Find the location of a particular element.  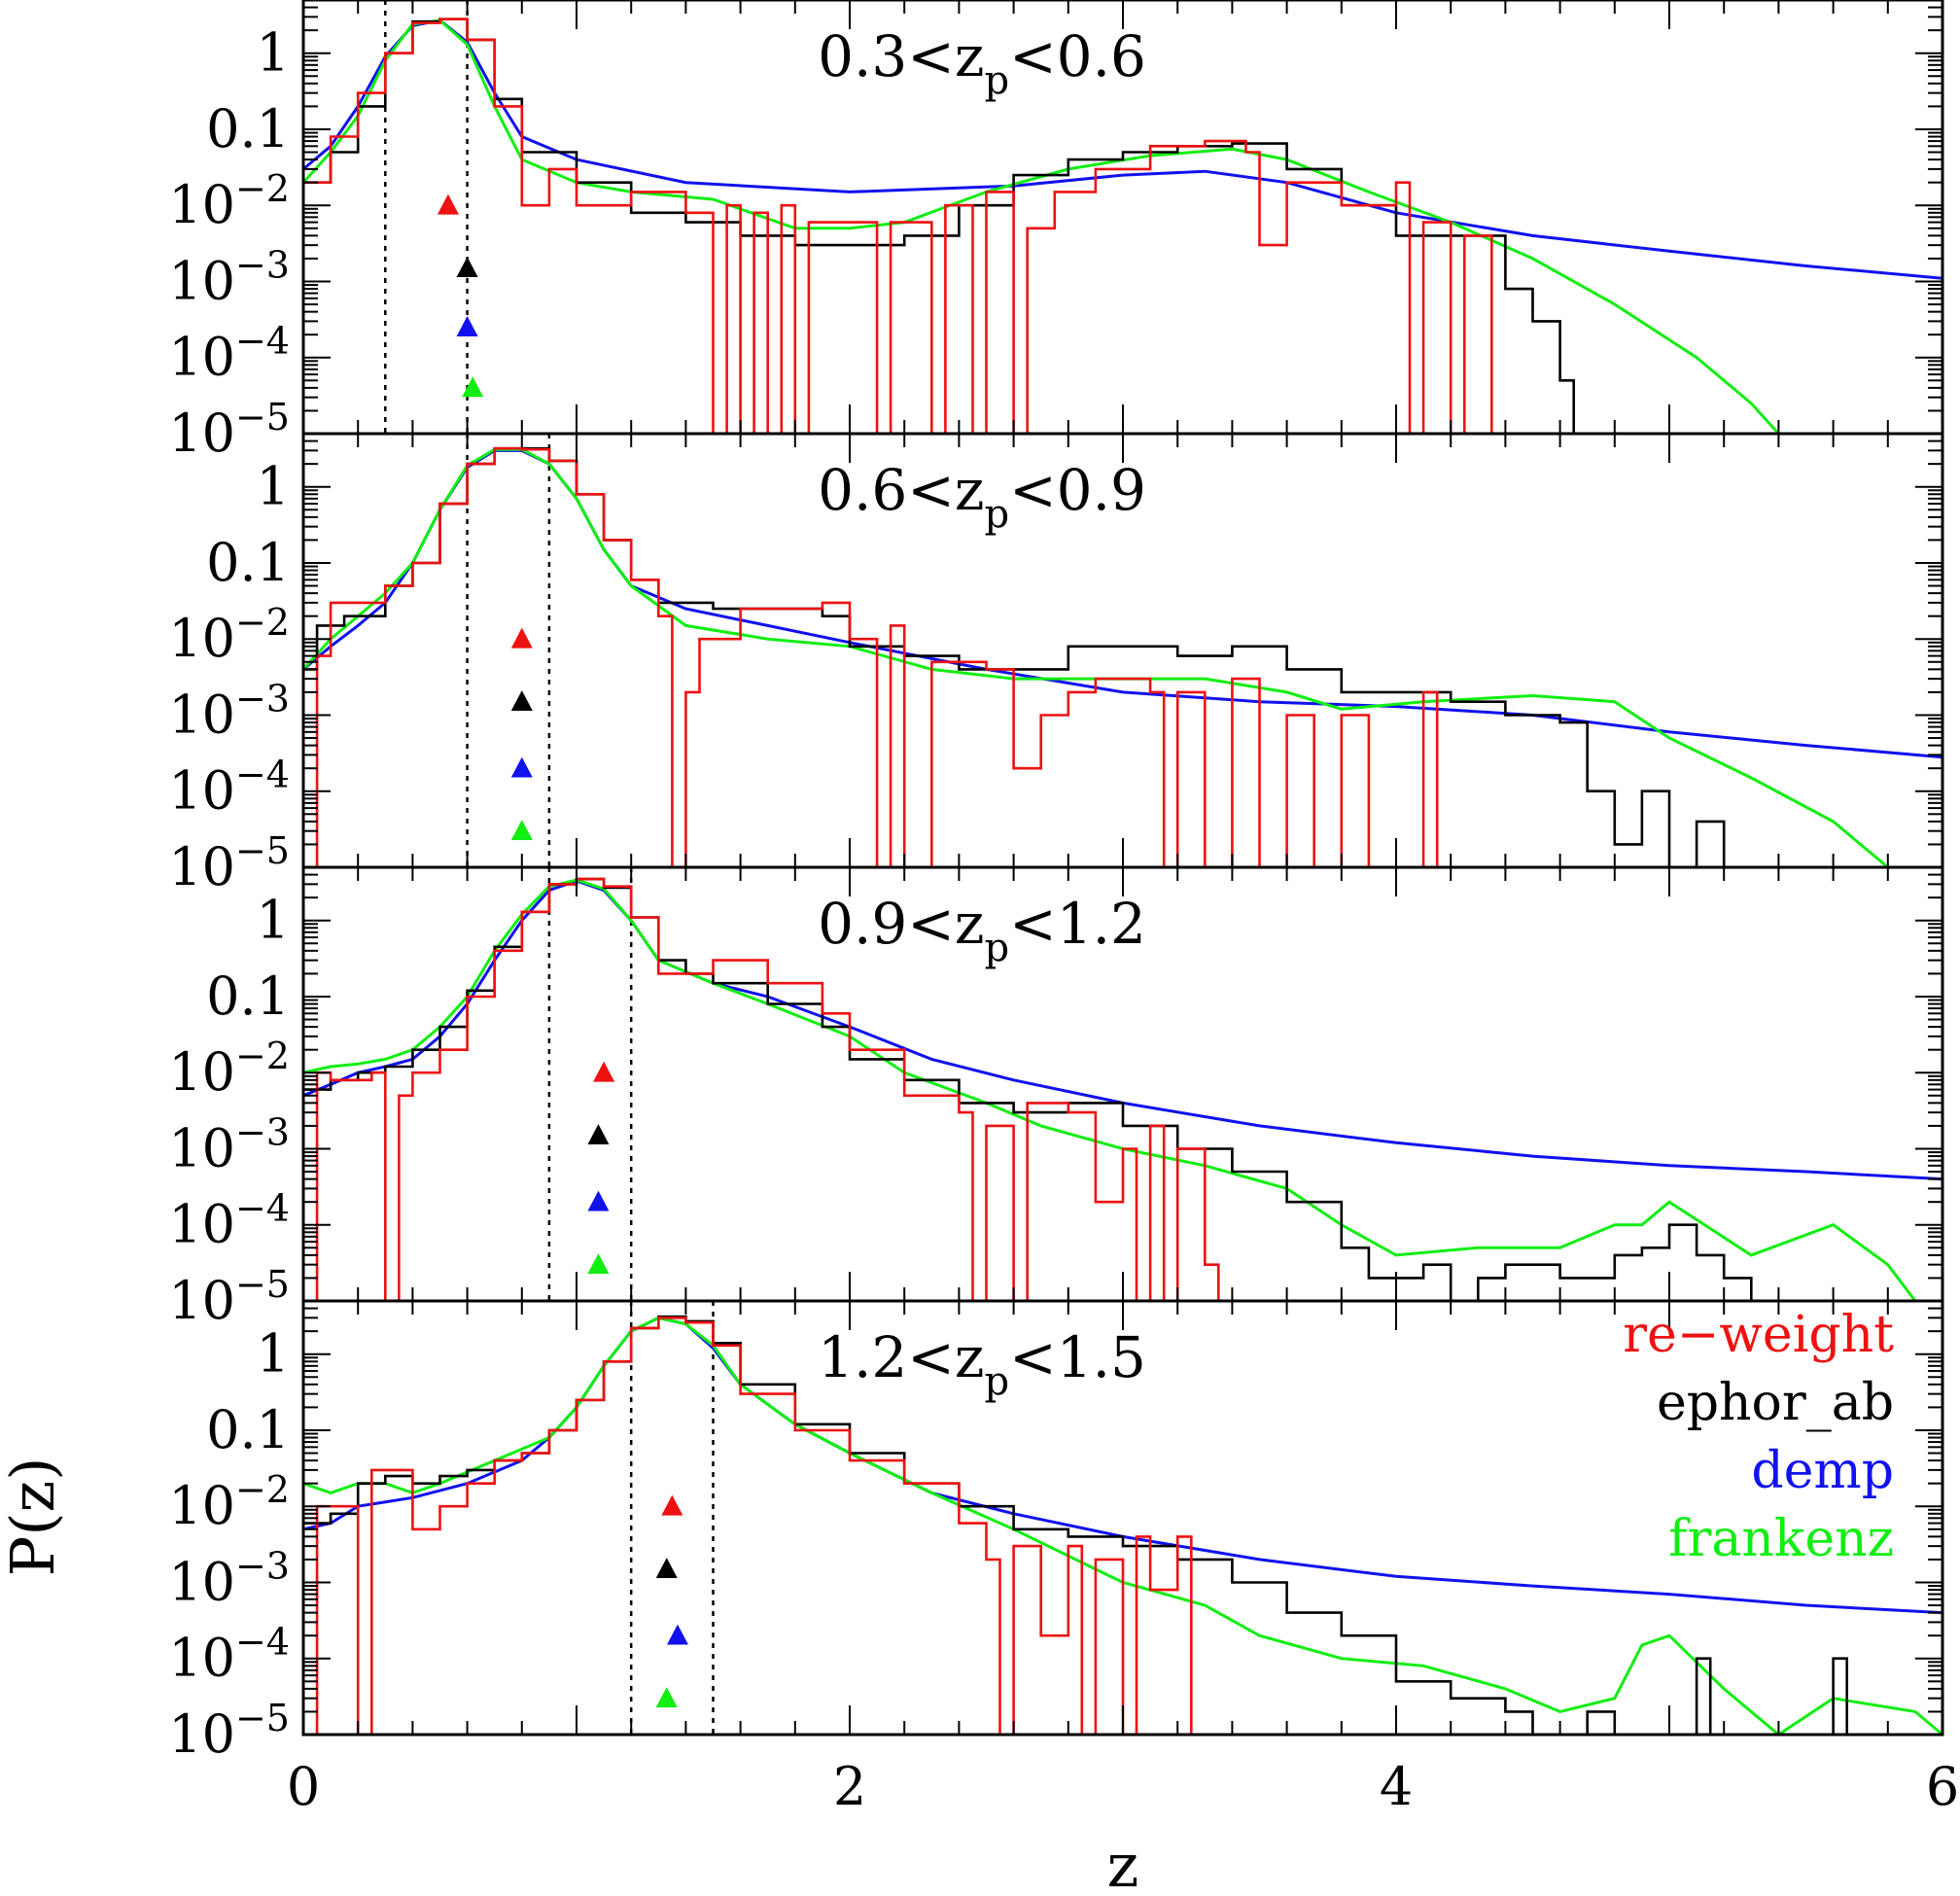

x-tick-label: 2 is located at coordinates (849, 1786).